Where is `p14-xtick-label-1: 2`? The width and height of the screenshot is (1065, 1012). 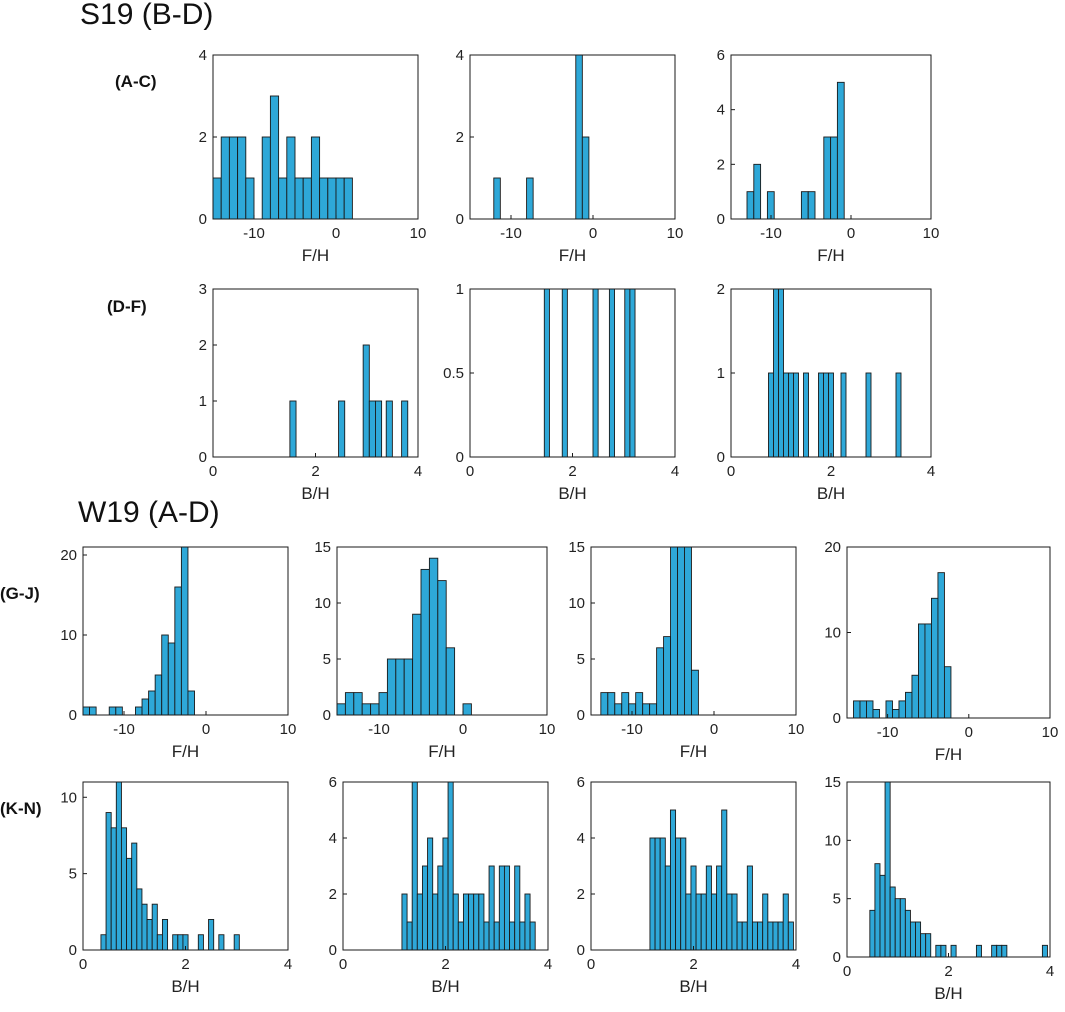 p14-xtick-label-1: 2 is located at coordinates (948, 971).